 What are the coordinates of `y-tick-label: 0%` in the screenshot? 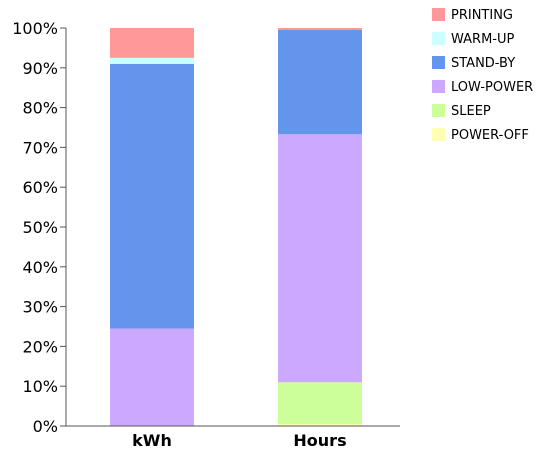 It's located at (45, 426).